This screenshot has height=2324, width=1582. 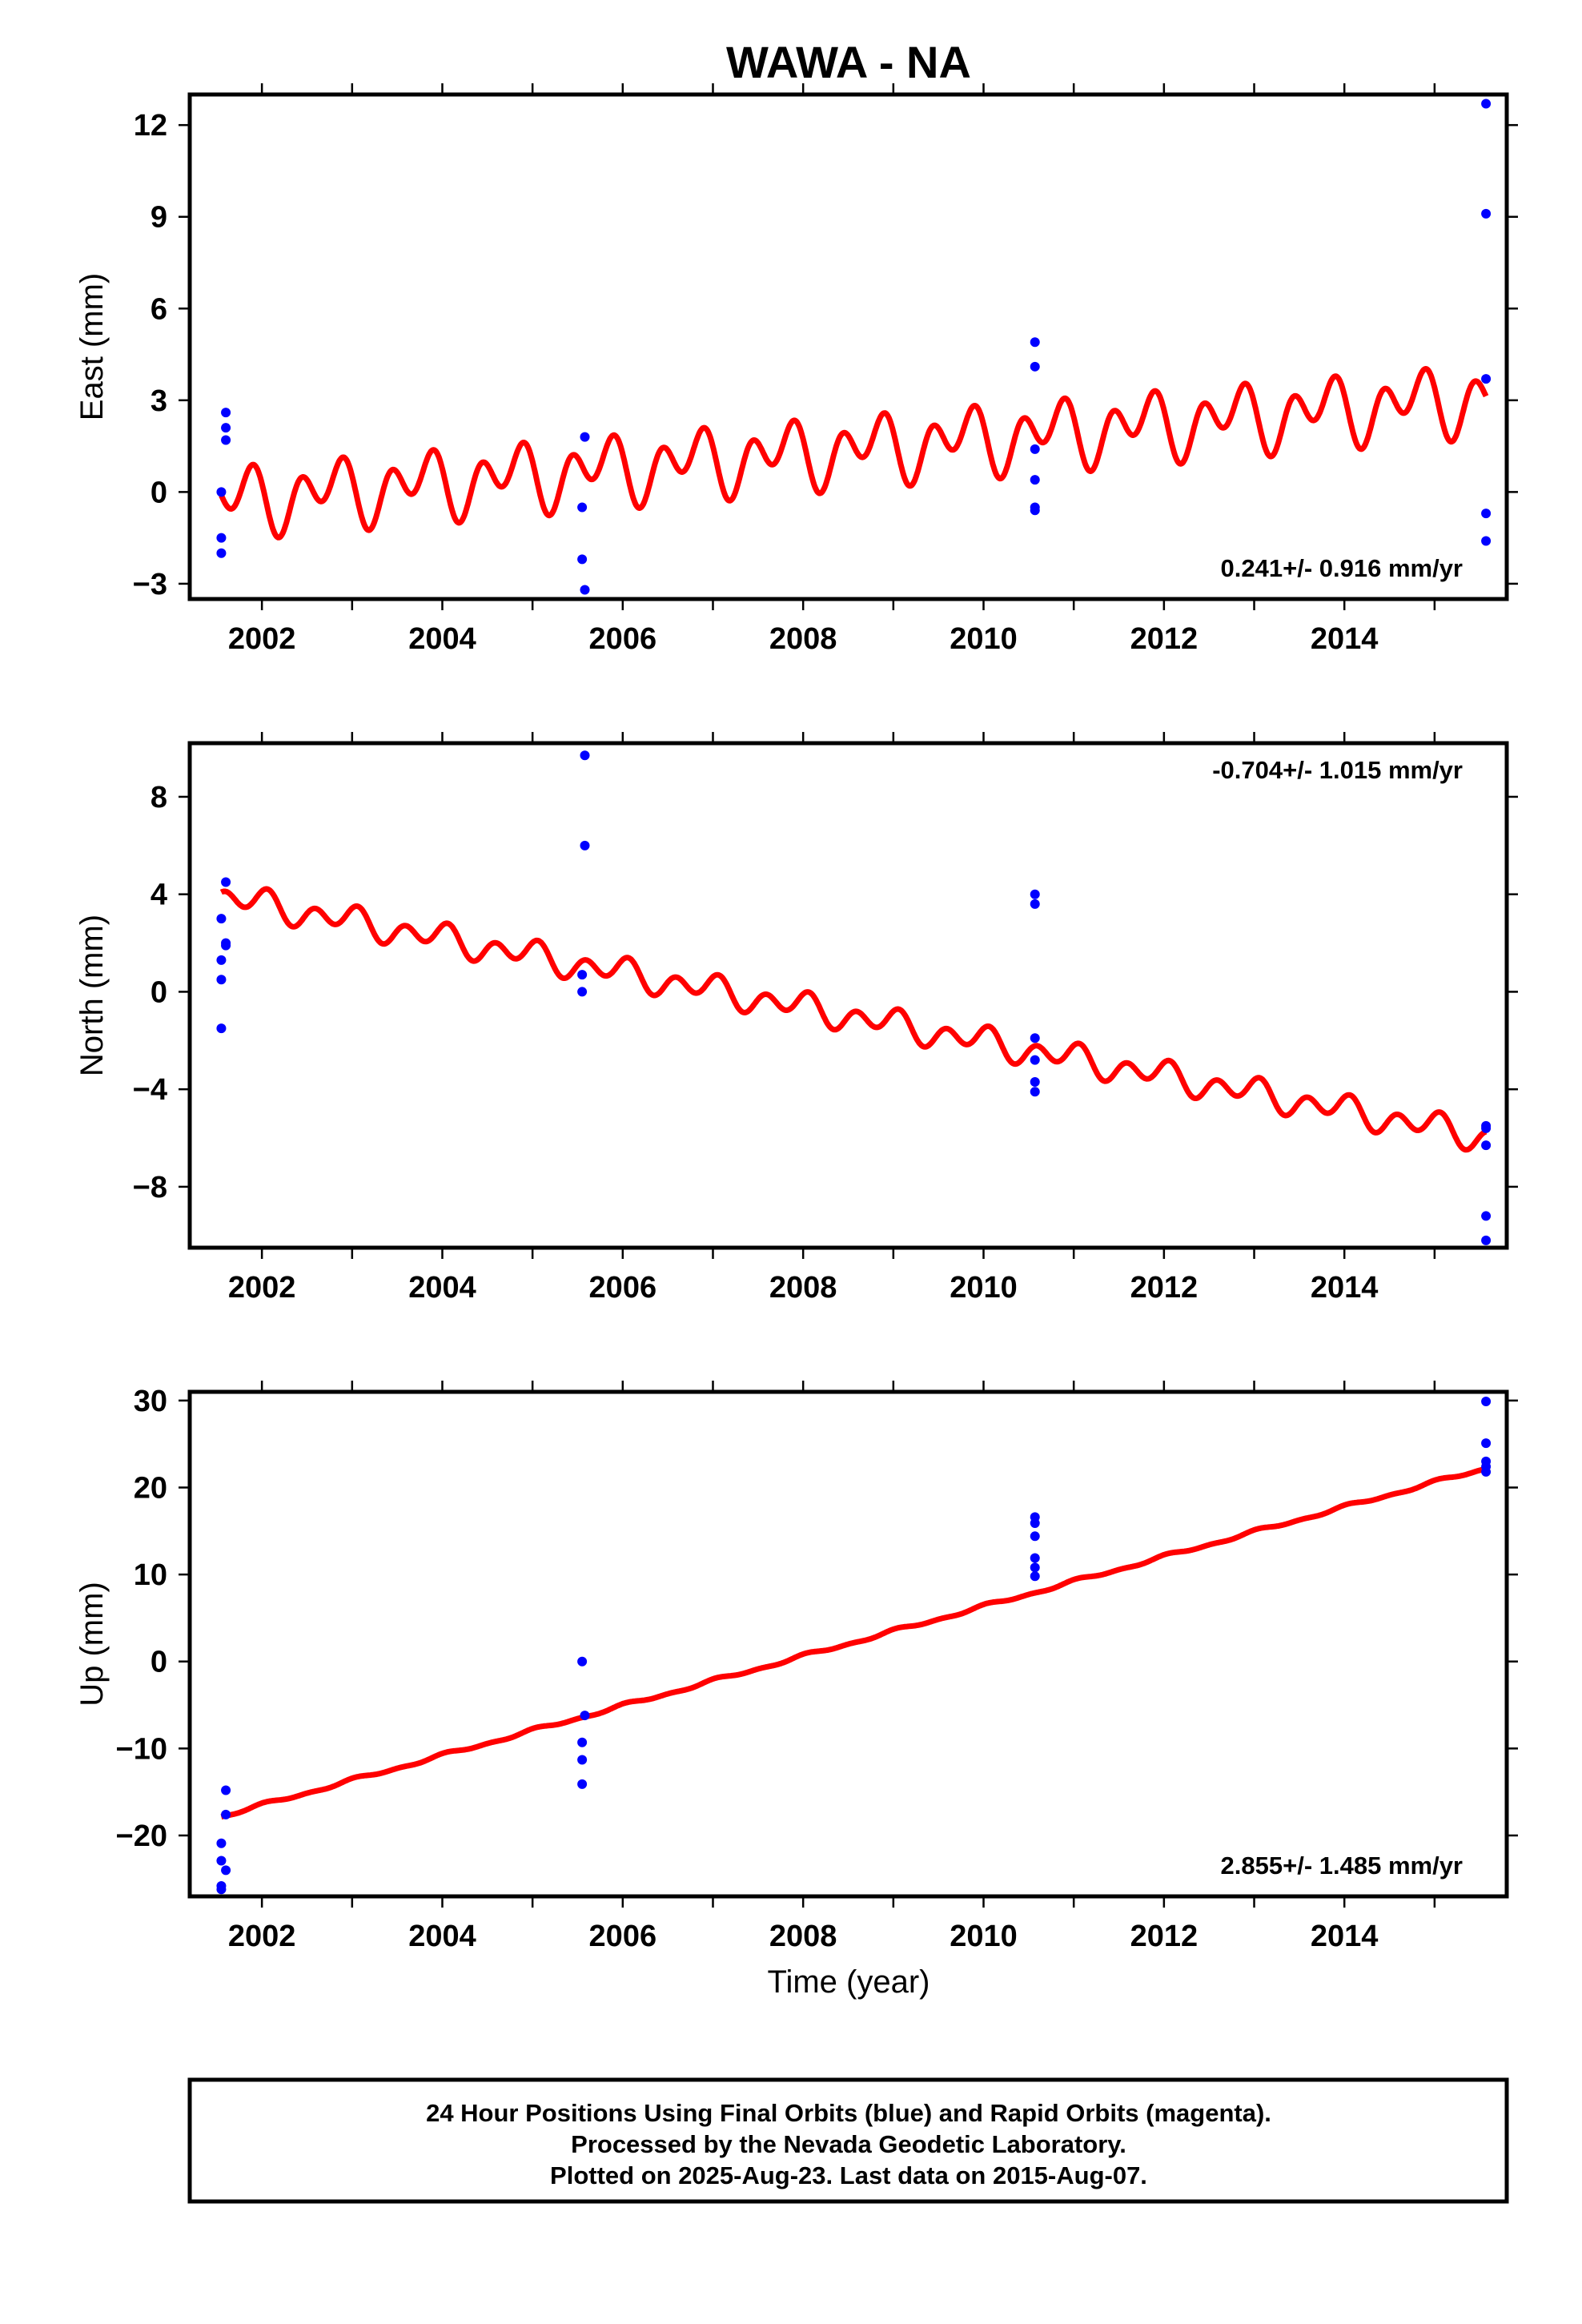 I want to click on y-tick-label: 12, so click(x=151, y=126).